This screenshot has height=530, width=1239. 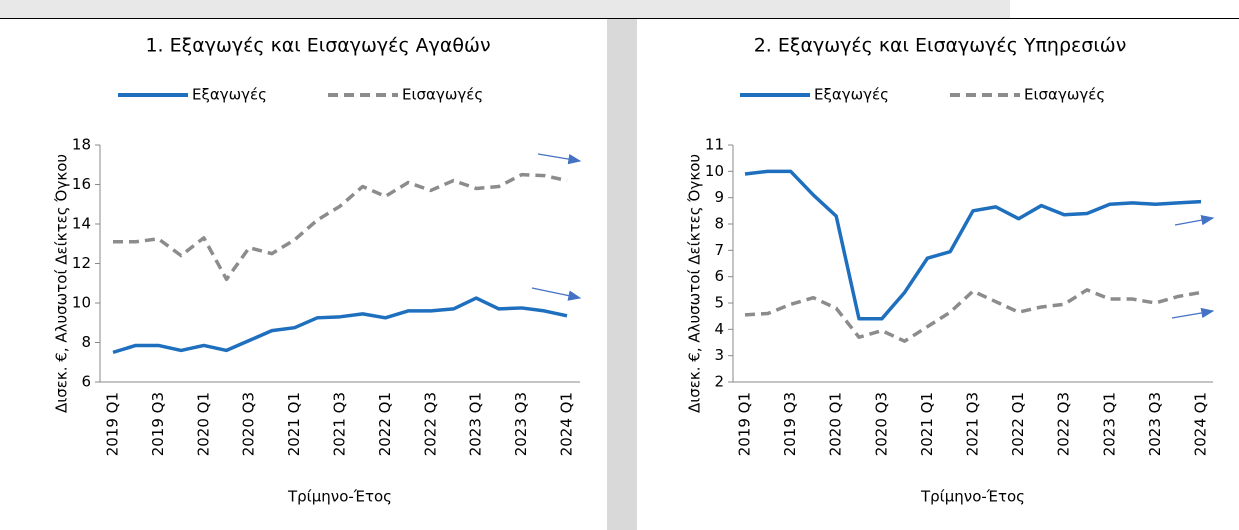 What do you see at coordinates (81, 145) in the screenshot?
I see `y-tick-label: 18` at bounding box center [81, 145].